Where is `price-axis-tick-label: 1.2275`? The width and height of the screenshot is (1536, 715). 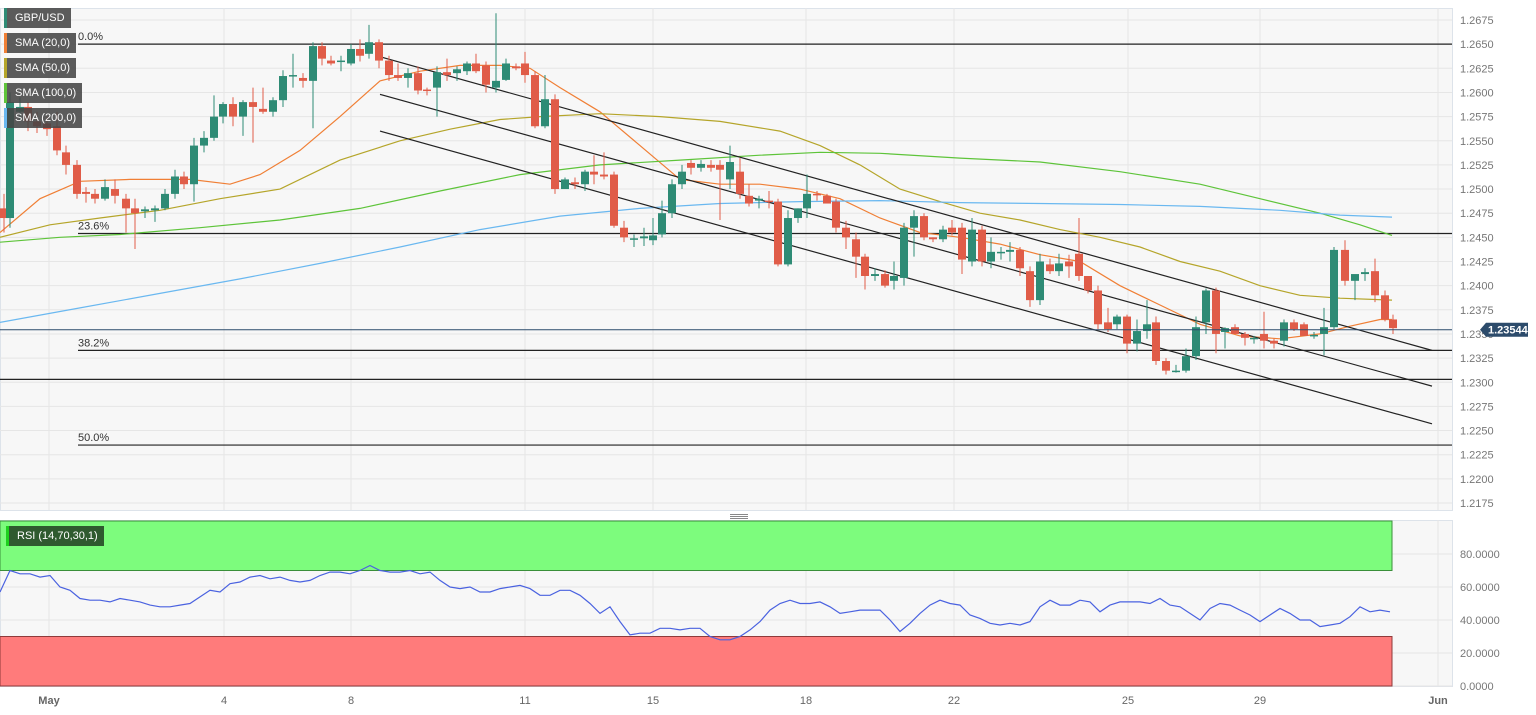 price-axis-tick-label: 1.2275 is located at coordinates (1477, 407).